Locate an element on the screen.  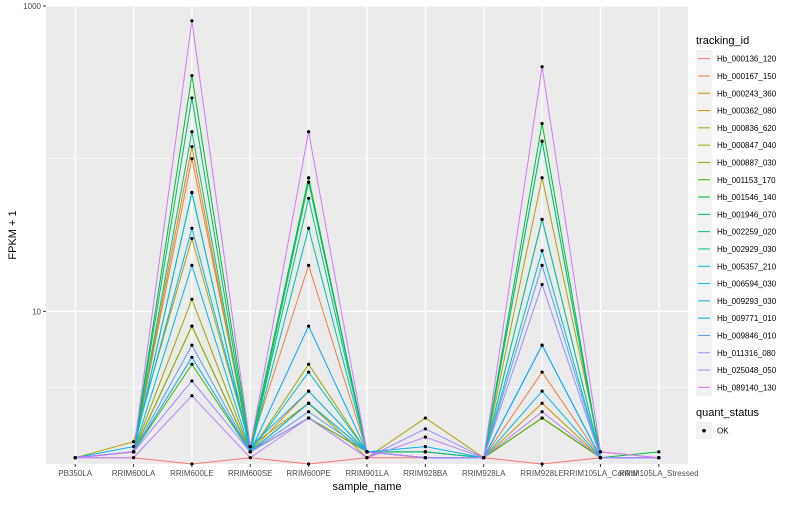
legend-label: Hb_000243_360 is located at coordinates (747, 93).